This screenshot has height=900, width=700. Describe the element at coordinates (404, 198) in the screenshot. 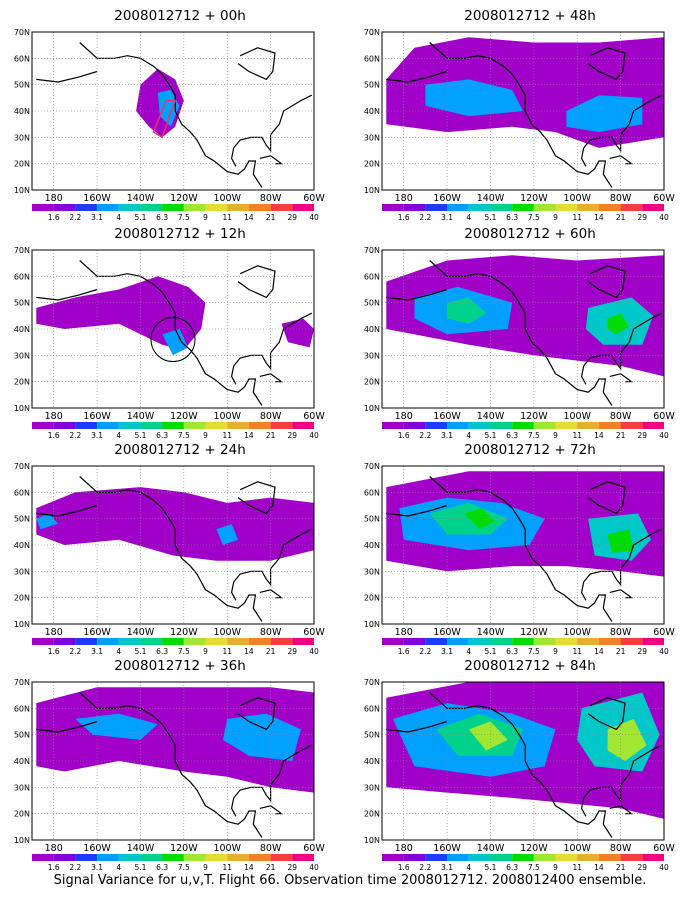

I see `lon-label: 180` at that location.